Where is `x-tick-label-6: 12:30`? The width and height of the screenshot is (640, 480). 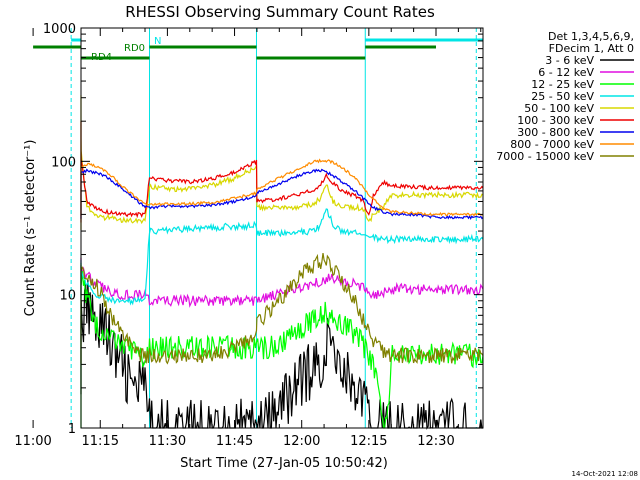
x-tick-label-6: 12:30 is located at coordinates (435, 441).